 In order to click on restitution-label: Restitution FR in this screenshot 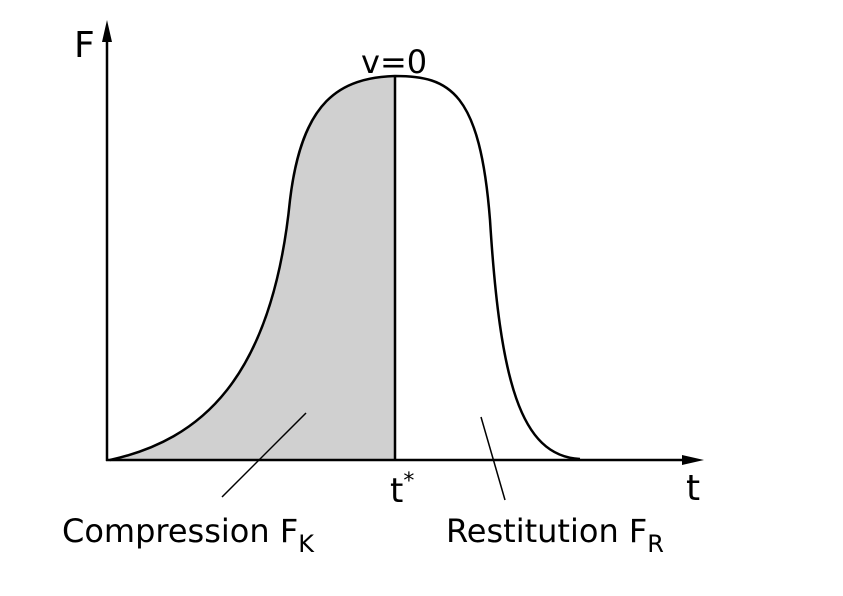, I will do `click(555, 535)`.